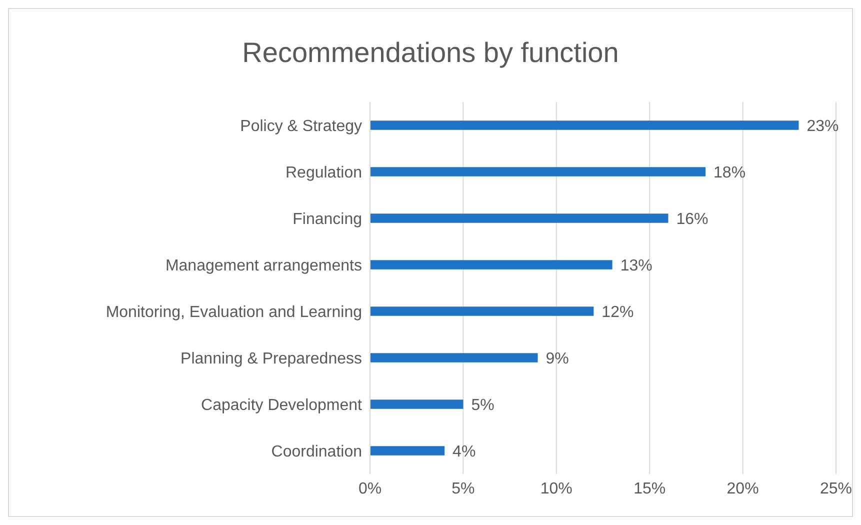 The image size is (861, 525). What do you see at coordinates (730, 173) in the screenshot?
I see `data-label: 18%` at bounding box center [730, 173].